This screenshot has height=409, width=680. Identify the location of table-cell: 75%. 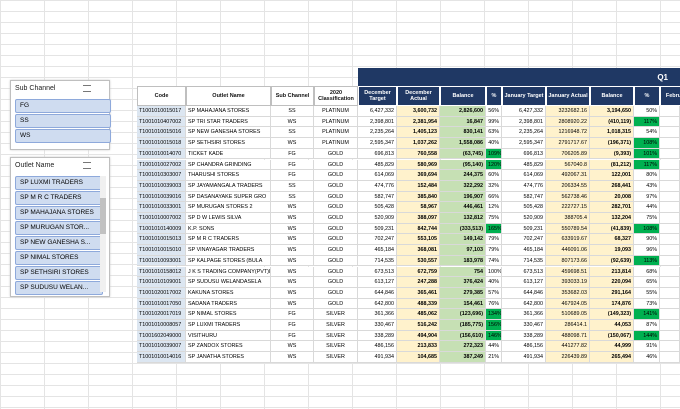
(647, 218).